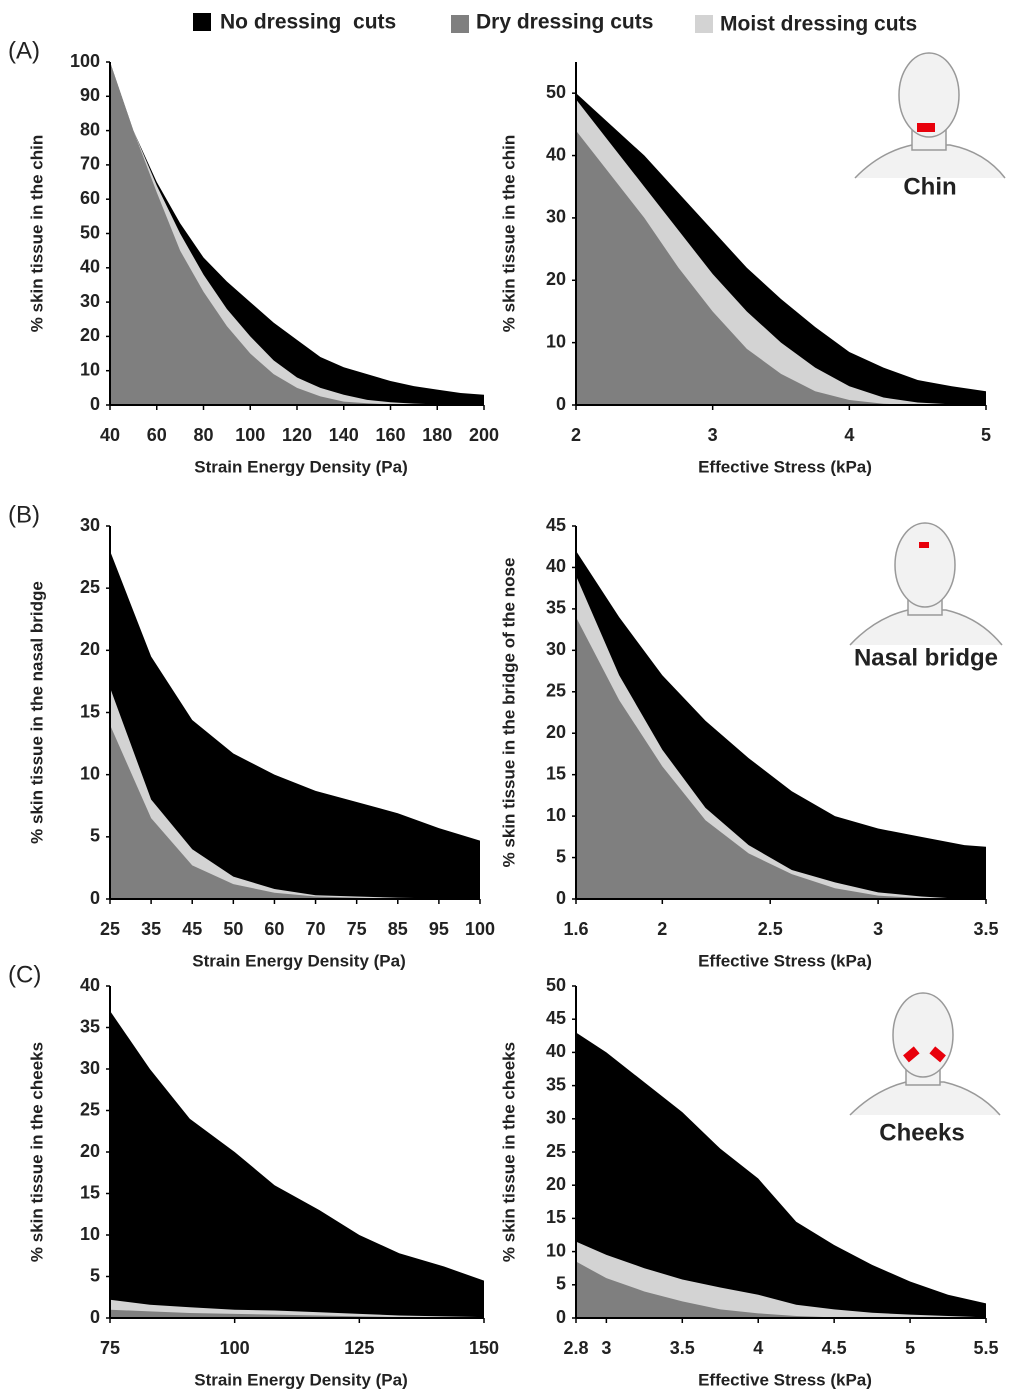 The height and width of the screenshot is (1392, 1016). What do you see at coordinates (357, 929) in the screenshot?
I see `x-tick-label: 75` at bounding box center [357, 929].